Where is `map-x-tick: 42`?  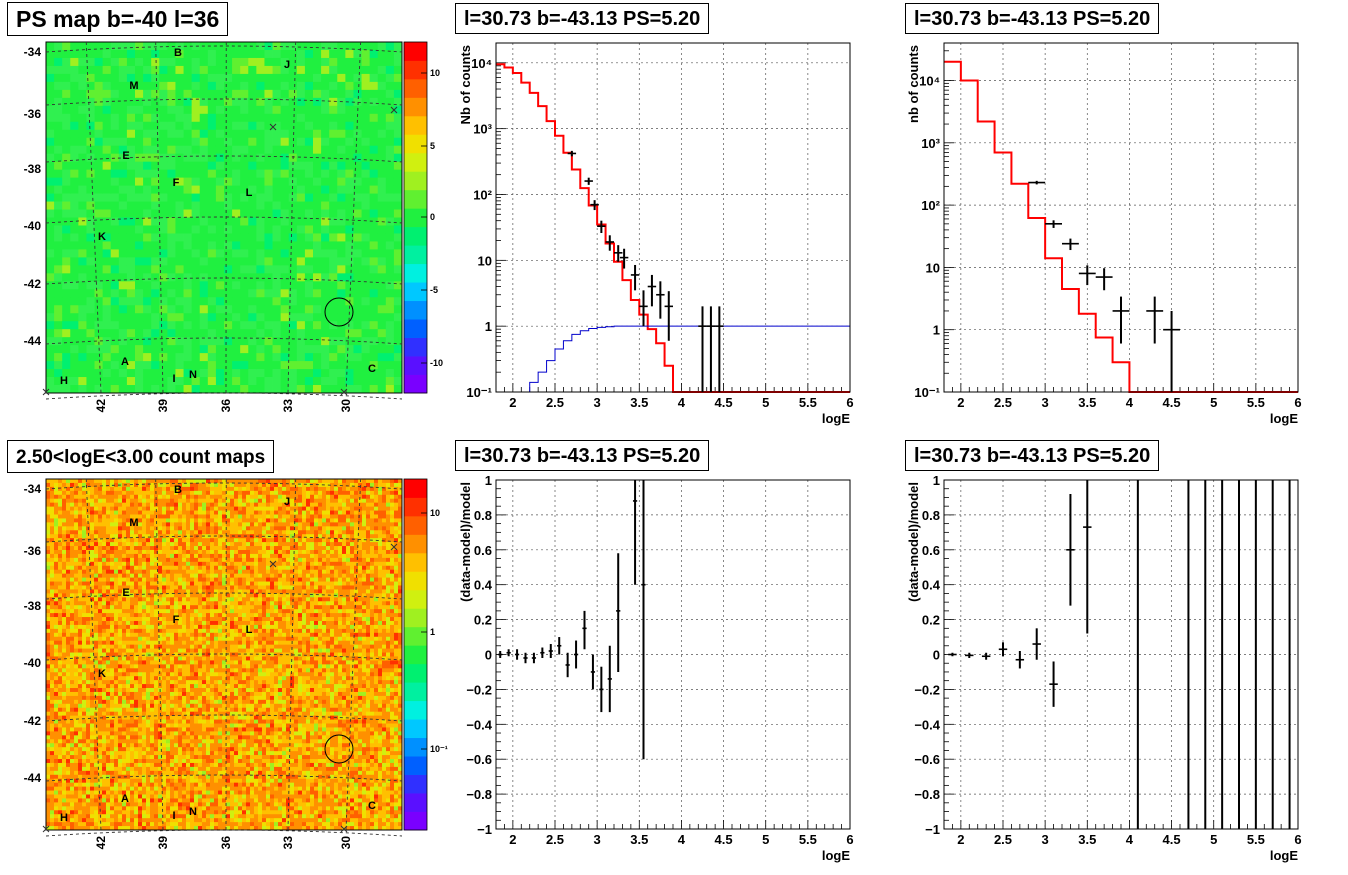 map-x-tick: 42 is located at coordinates (101, 843).